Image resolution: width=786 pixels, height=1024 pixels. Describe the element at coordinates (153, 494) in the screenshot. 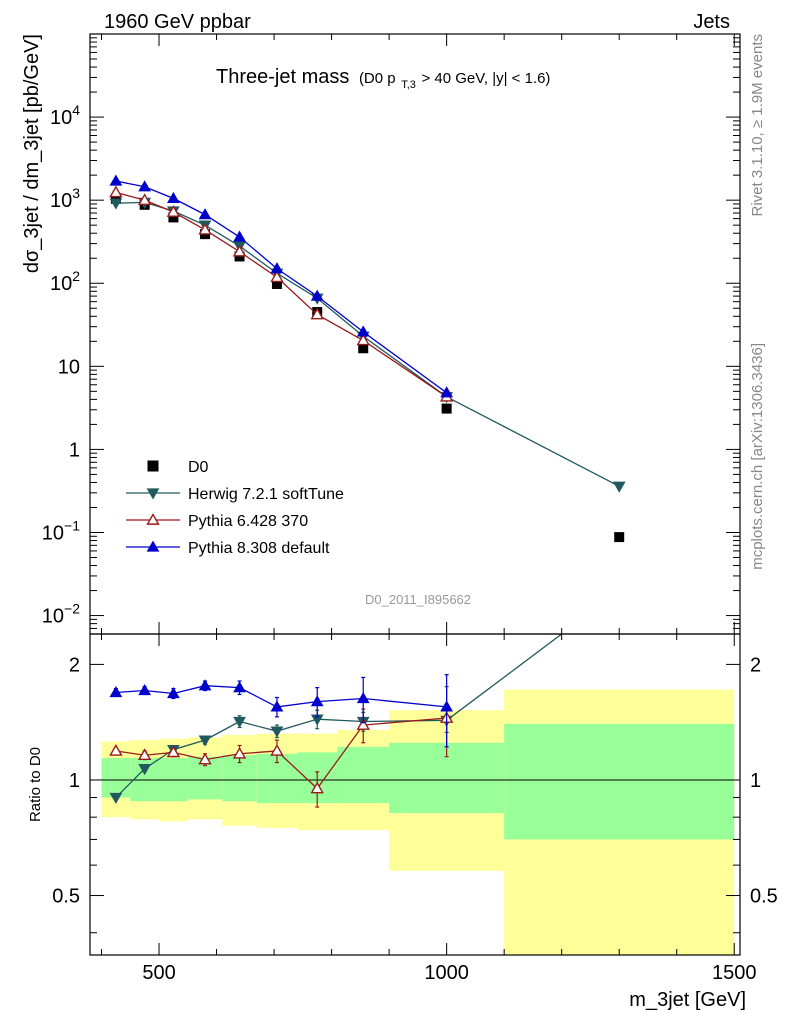

I see `legend-marker-herwig-7-2-1-softtune` at that location.